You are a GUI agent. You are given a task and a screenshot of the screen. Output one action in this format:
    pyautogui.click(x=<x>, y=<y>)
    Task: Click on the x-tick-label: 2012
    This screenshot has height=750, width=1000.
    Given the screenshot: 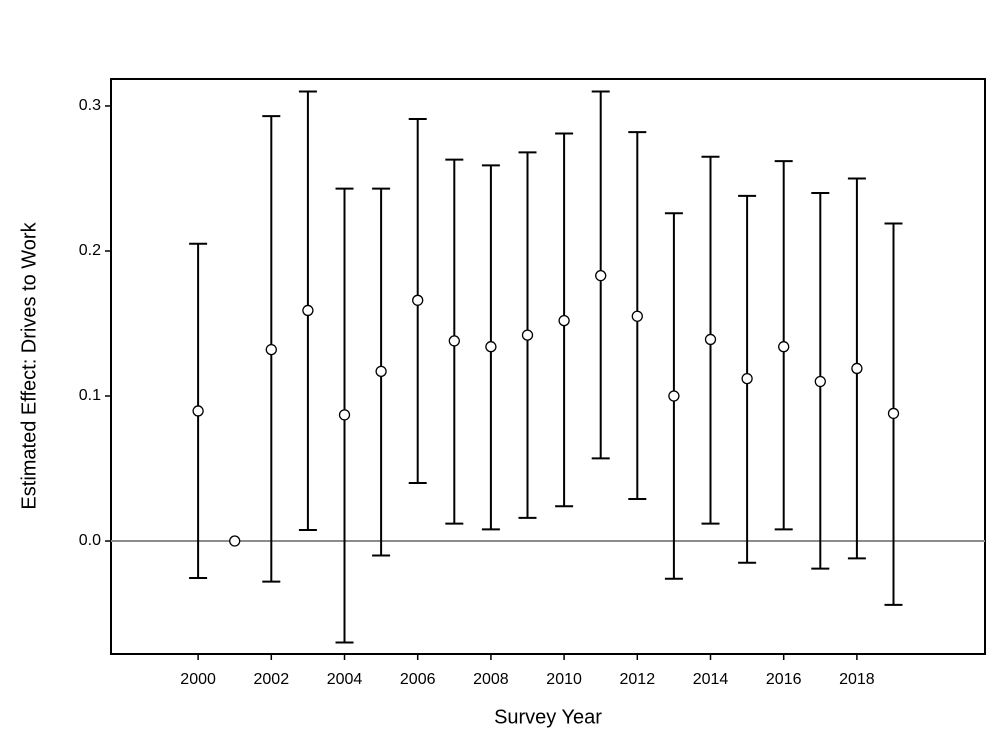 What is the action you would take?
    pyautogui.click(x=638, y=679)
    